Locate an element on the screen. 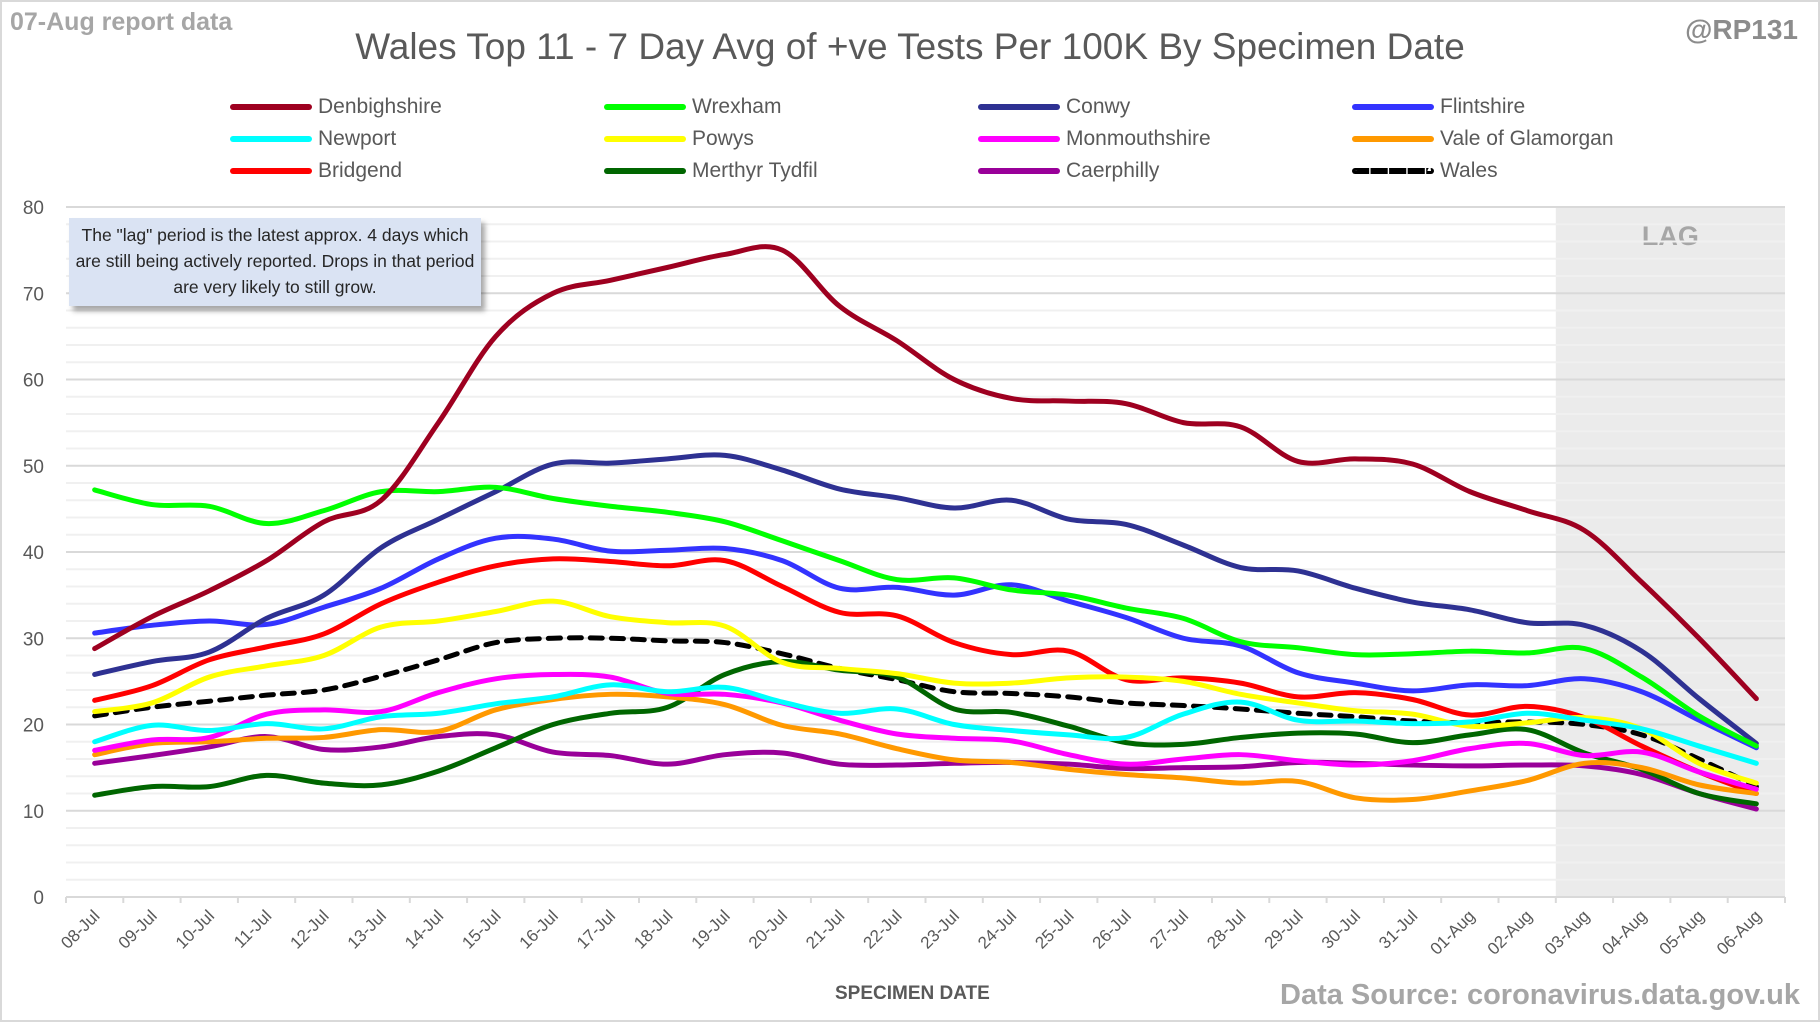 The image size is (1820, 1022). x-tick-label: 21-Jul is located at coordinates (825, 929).